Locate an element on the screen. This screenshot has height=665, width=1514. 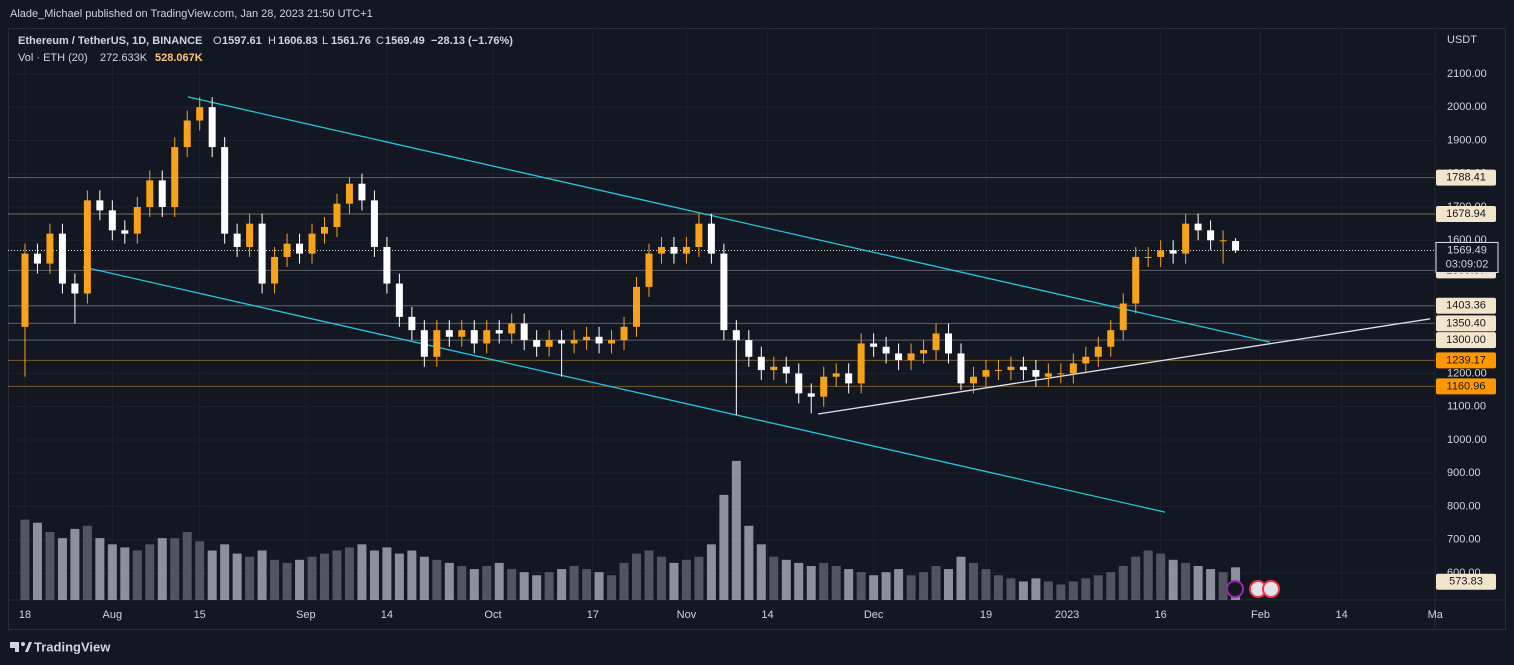
current-price-label: 1569.49 is located at coordinates (1467, 250).